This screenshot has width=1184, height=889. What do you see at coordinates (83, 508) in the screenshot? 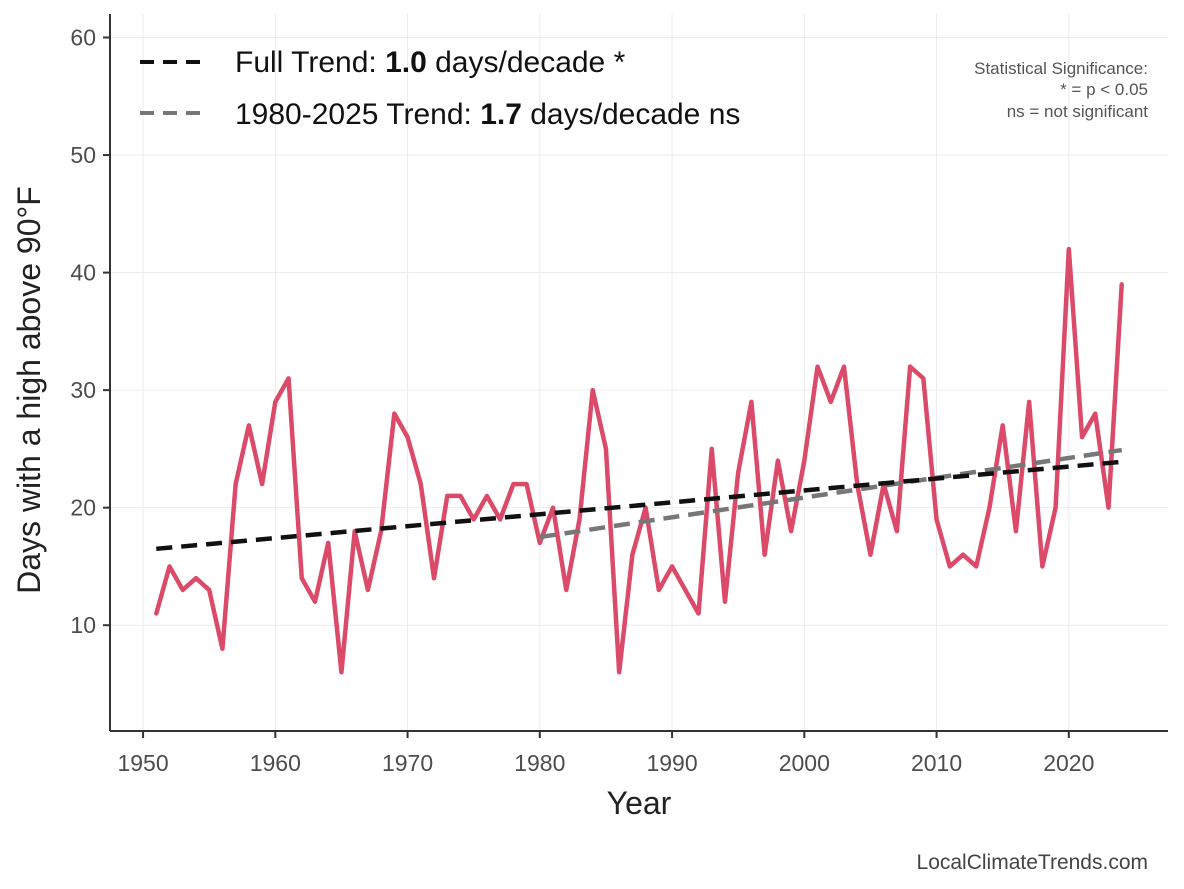
I see `y-tick-label-20: 20` at bounding box center [83, 508].